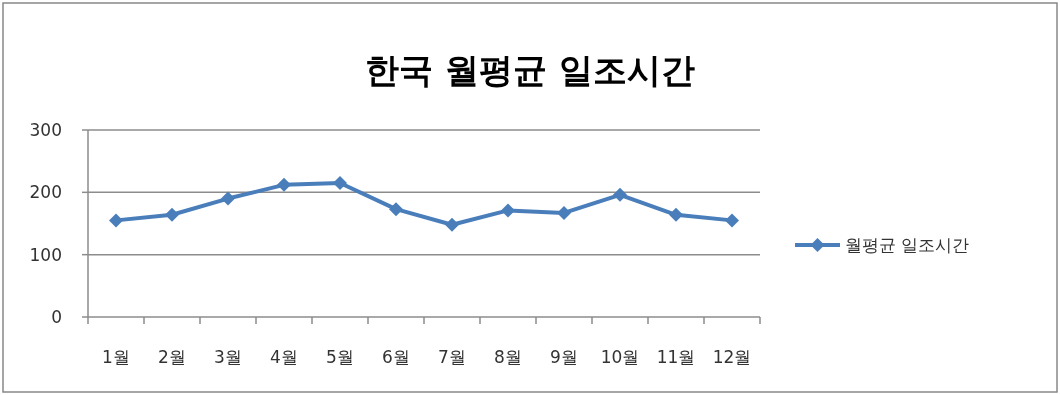  Describe the element at coordinates (676, 357) in the screenshot. I see `x-tick-label: 11월` at that location.